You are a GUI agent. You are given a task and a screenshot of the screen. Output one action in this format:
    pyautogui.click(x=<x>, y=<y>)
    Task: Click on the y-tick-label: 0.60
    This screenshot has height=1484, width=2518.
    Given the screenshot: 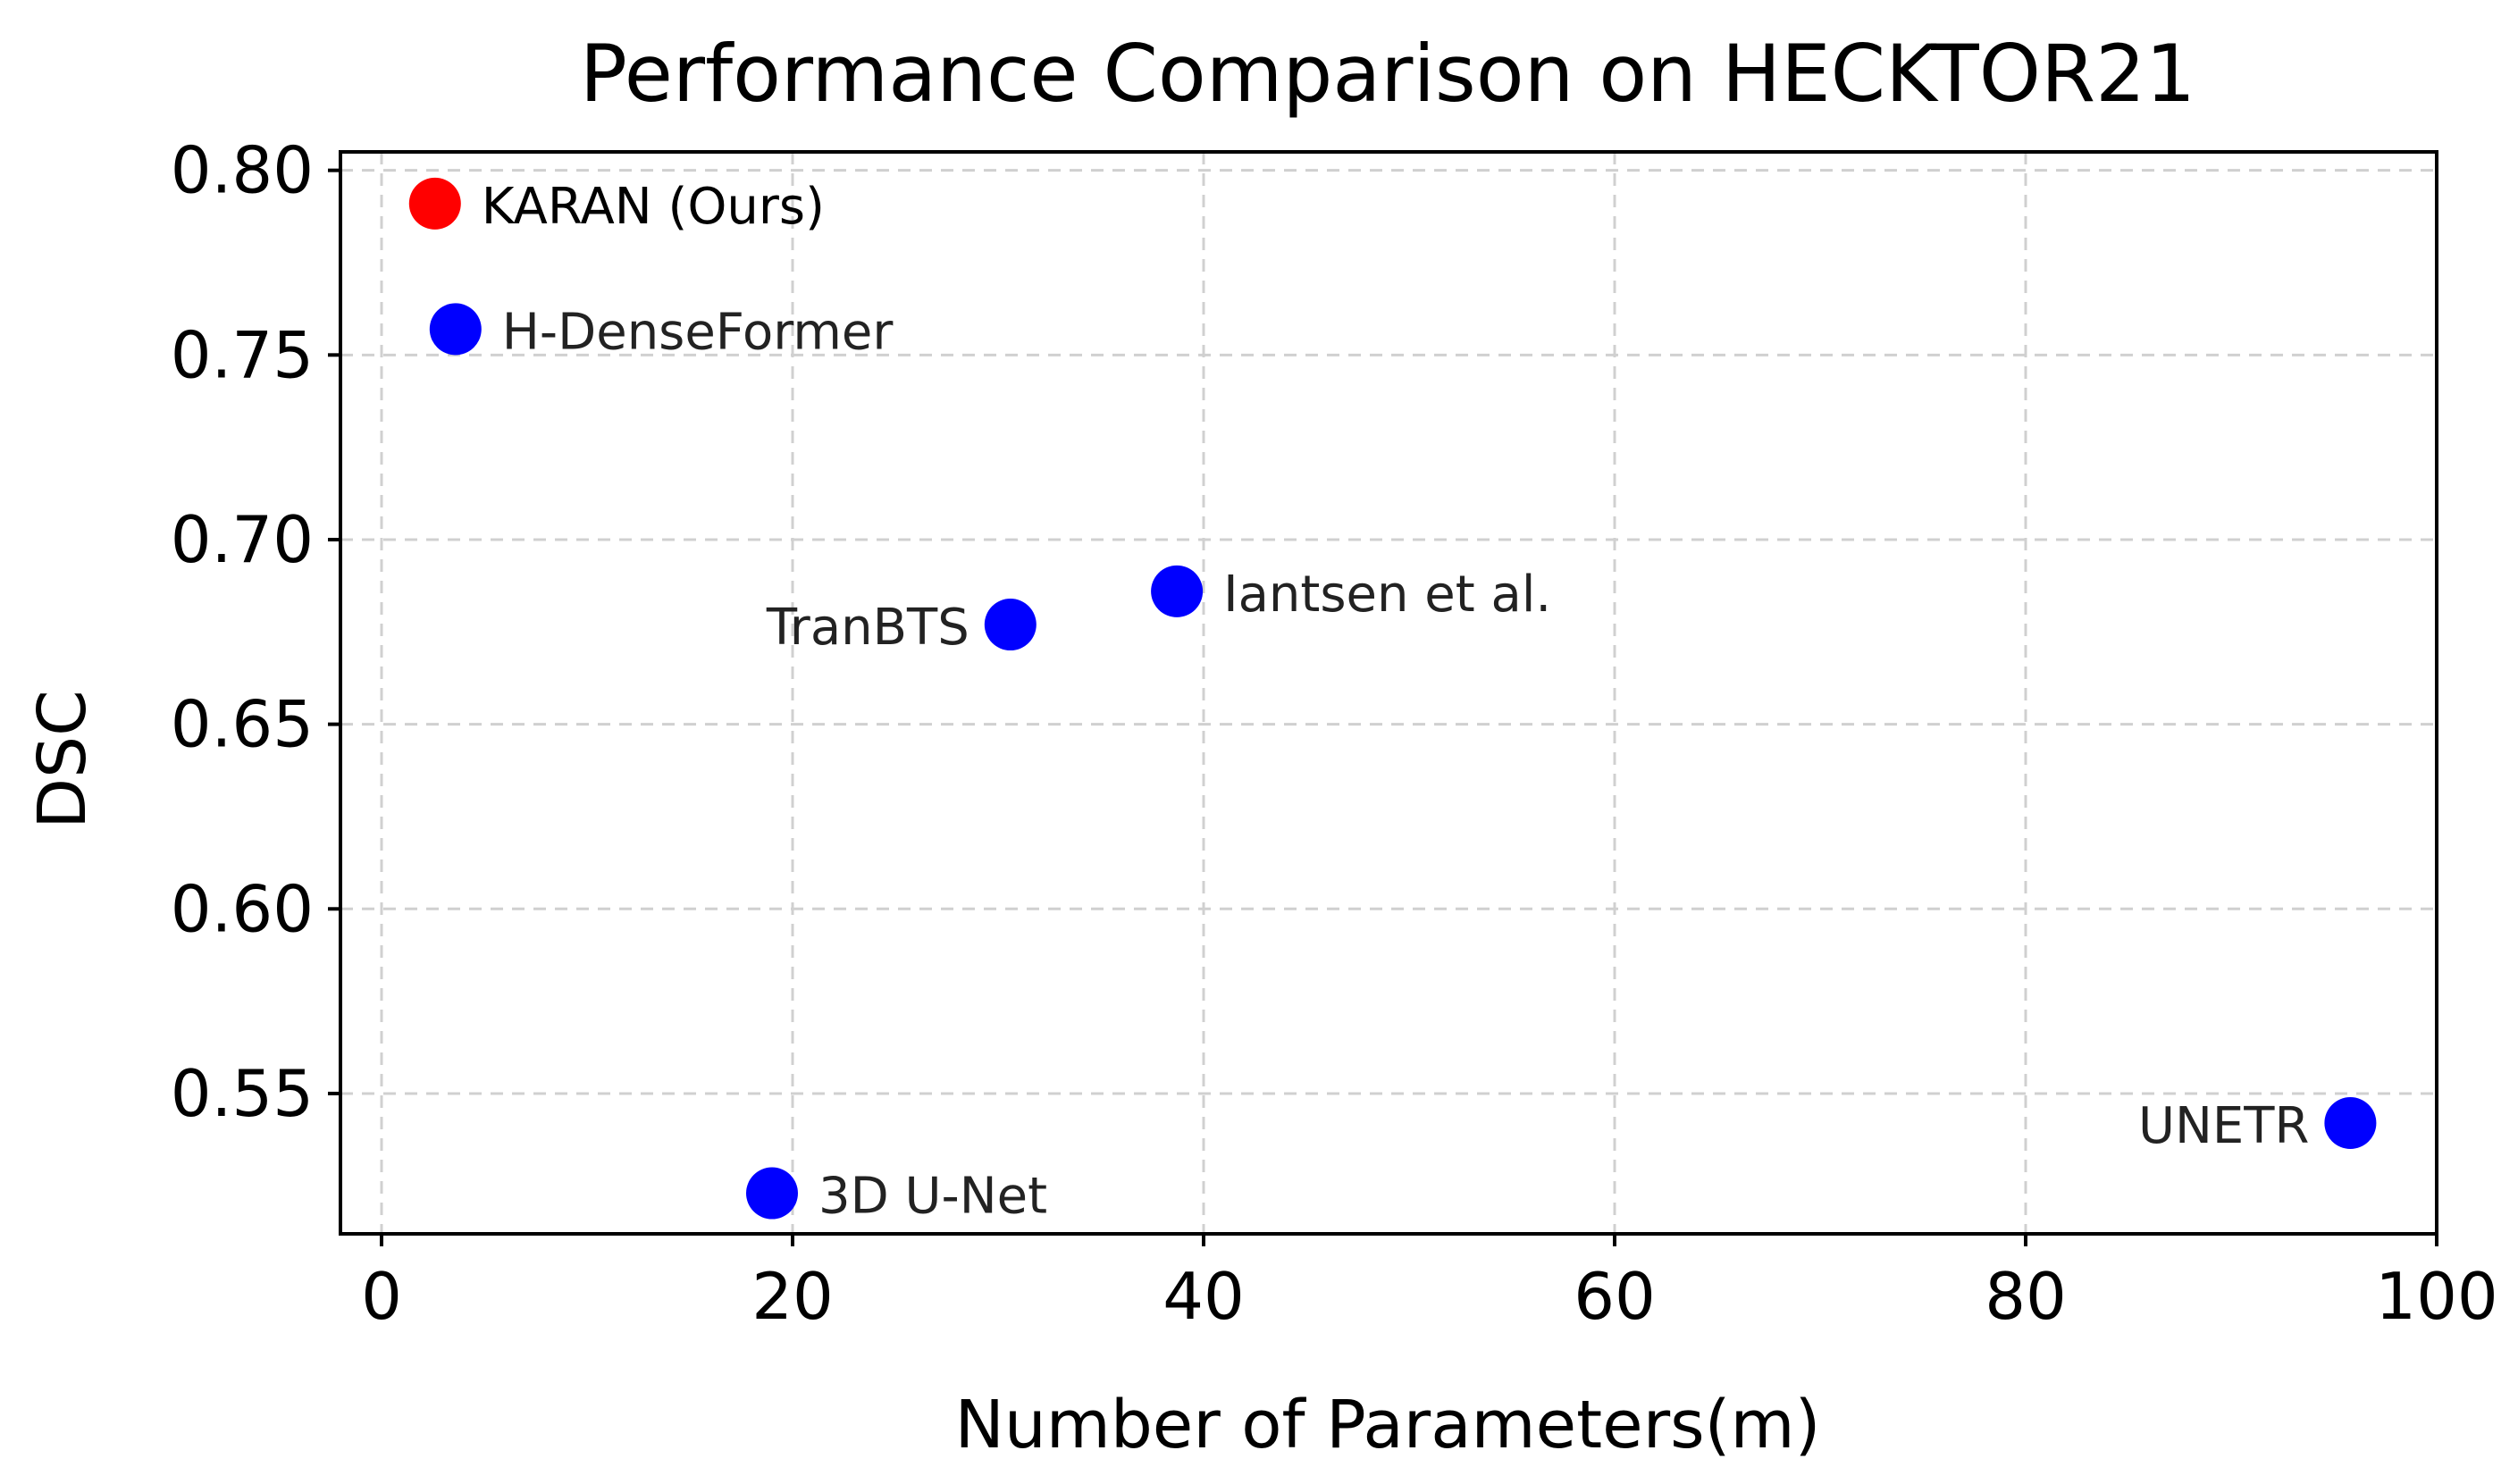 What is the action you would take?
    pyautogui.click(x=242, y=909)
    